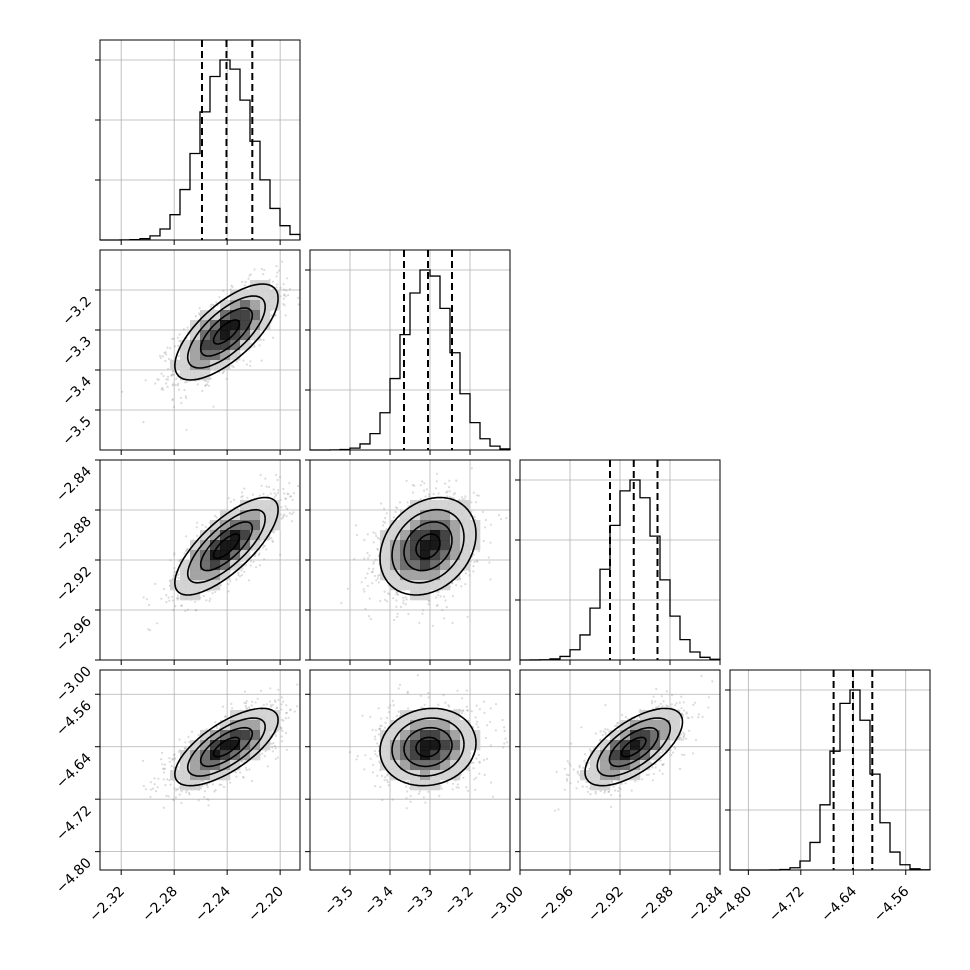  What do you see at coordinates (76, 311) in the screenshot?
I see `y-tick-label: −3.2` at bounding box center [76, 311].